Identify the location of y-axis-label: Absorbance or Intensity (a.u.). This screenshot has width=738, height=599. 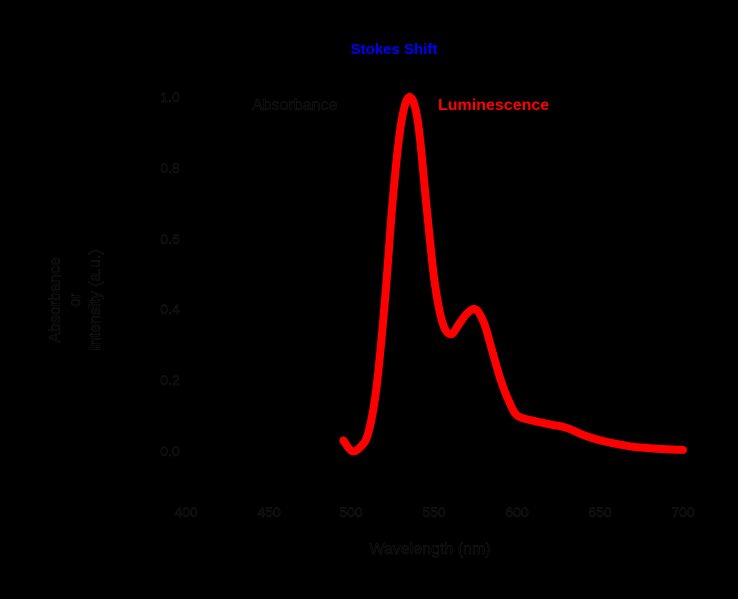
(75, 300).